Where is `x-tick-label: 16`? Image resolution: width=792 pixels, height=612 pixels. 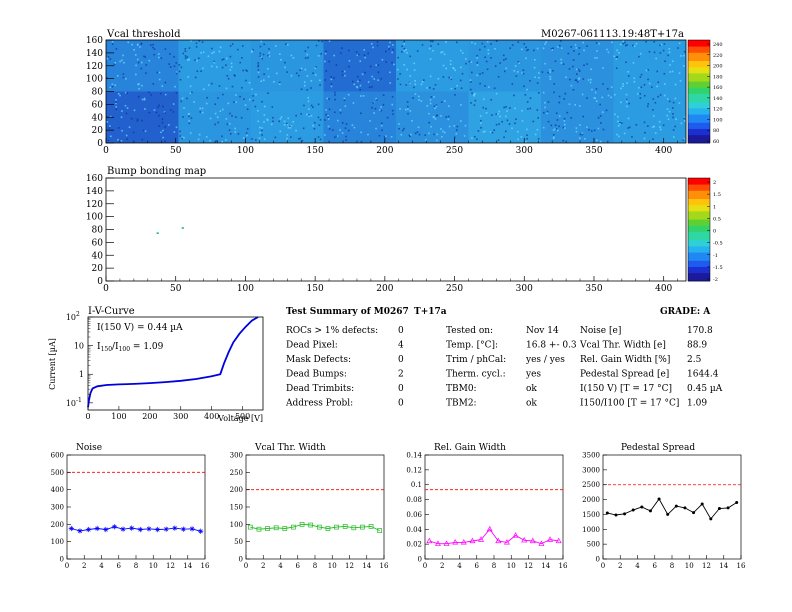 x-tick-label: 16 is located at coordinates (563, 566).